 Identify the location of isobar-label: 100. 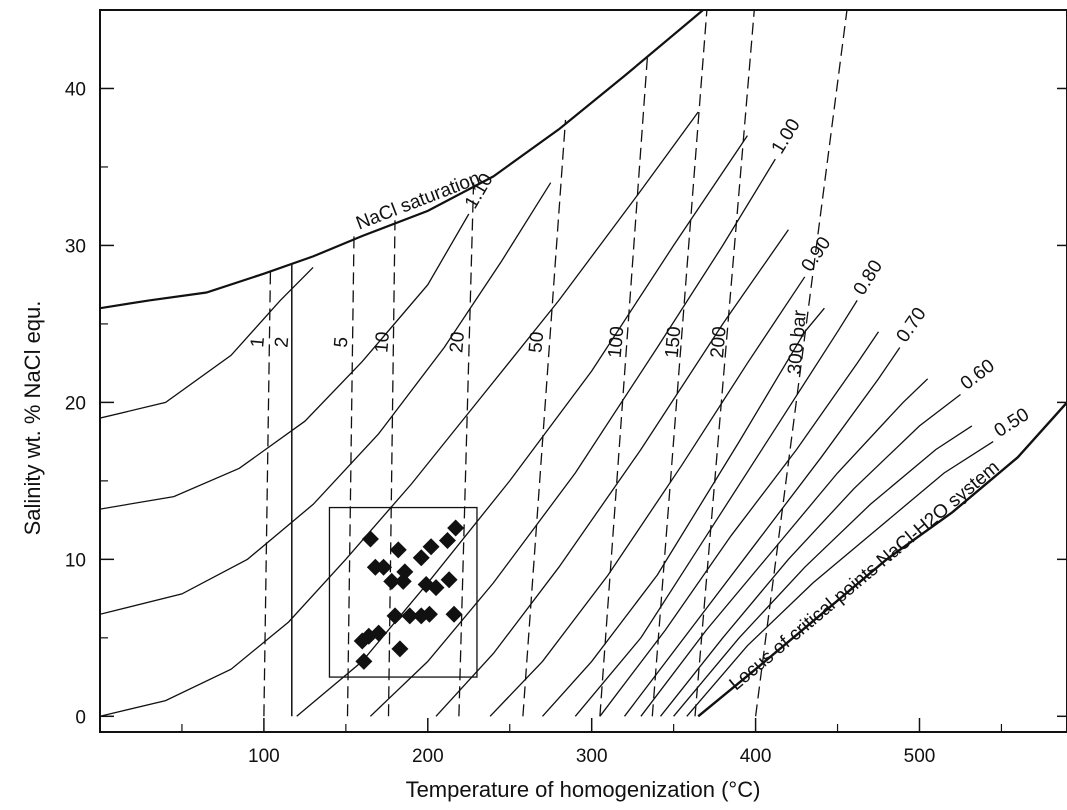
(617, 341).